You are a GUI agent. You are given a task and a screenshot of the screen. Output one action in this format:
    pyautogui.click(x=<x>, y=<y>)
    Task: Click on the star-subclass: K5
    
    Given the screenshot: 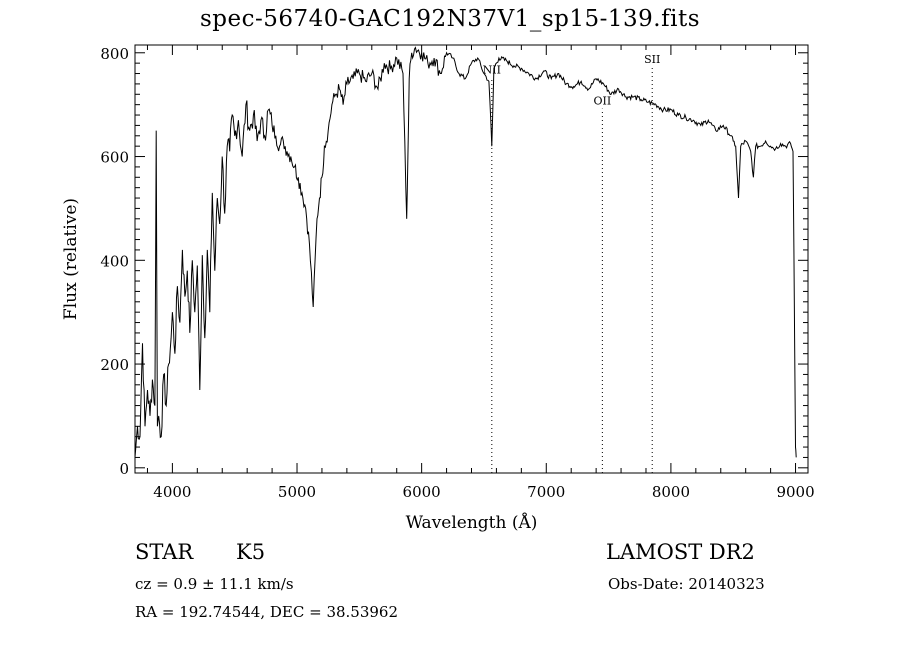 What is the action you would take?
    pyautogui.click(x=251, y=552)
    